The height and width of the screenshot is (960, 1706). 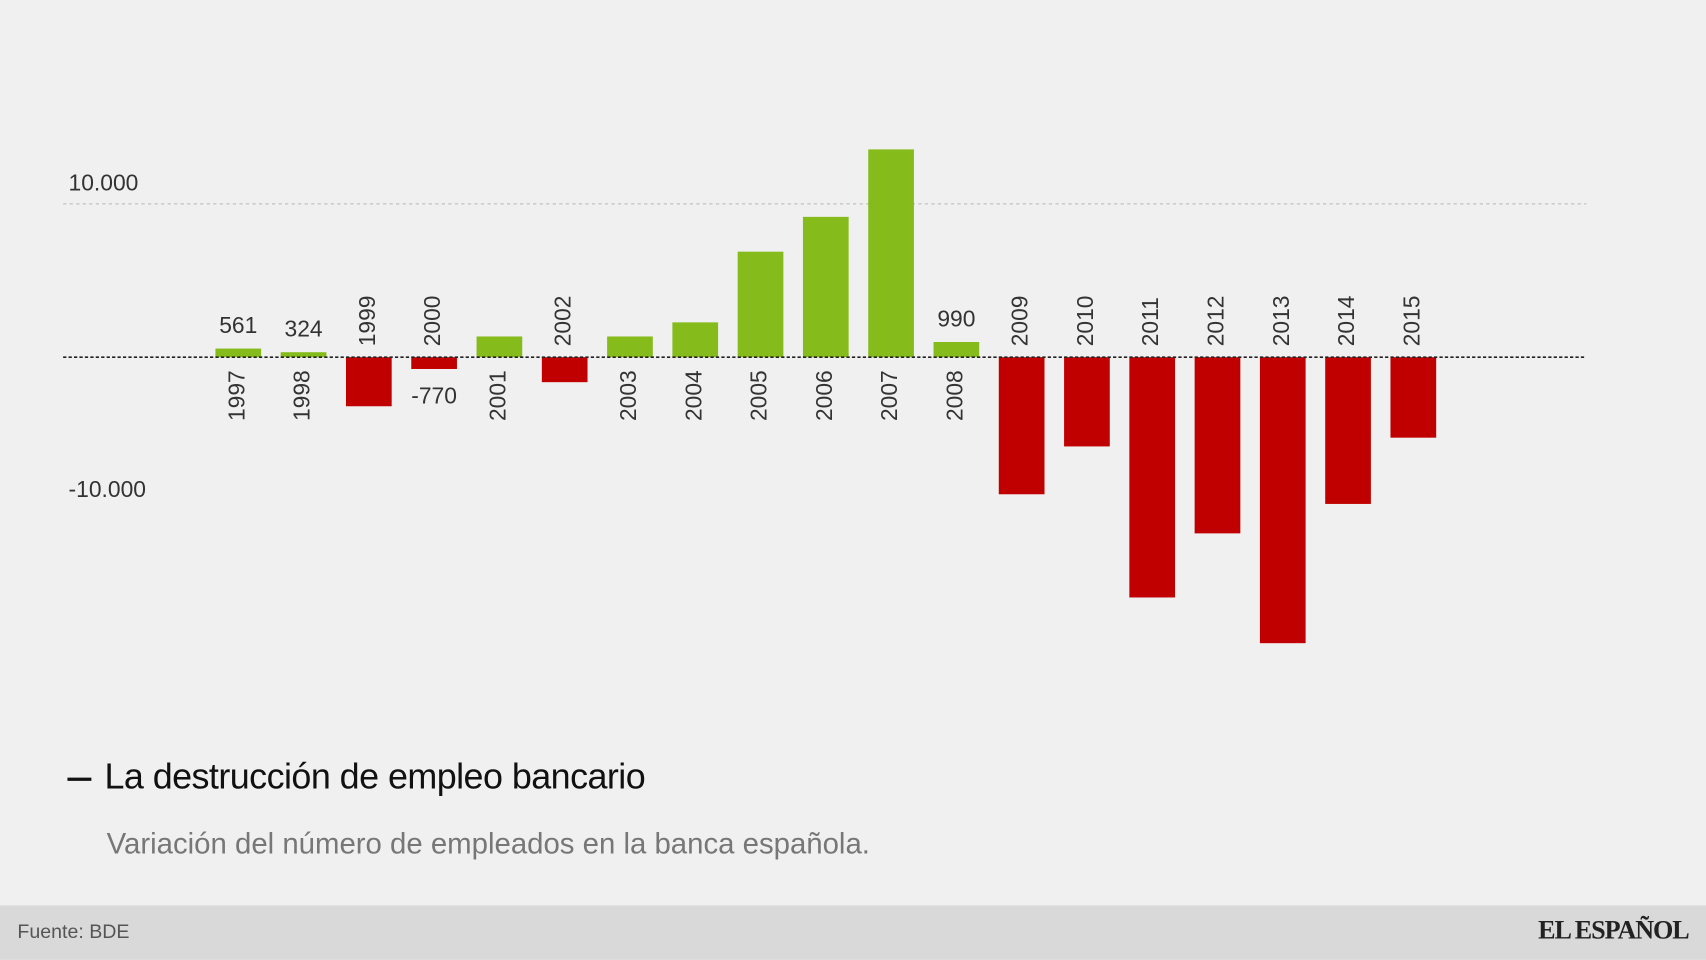 I want to click on x-tick-label: 2004, so click(x=693, y=395).